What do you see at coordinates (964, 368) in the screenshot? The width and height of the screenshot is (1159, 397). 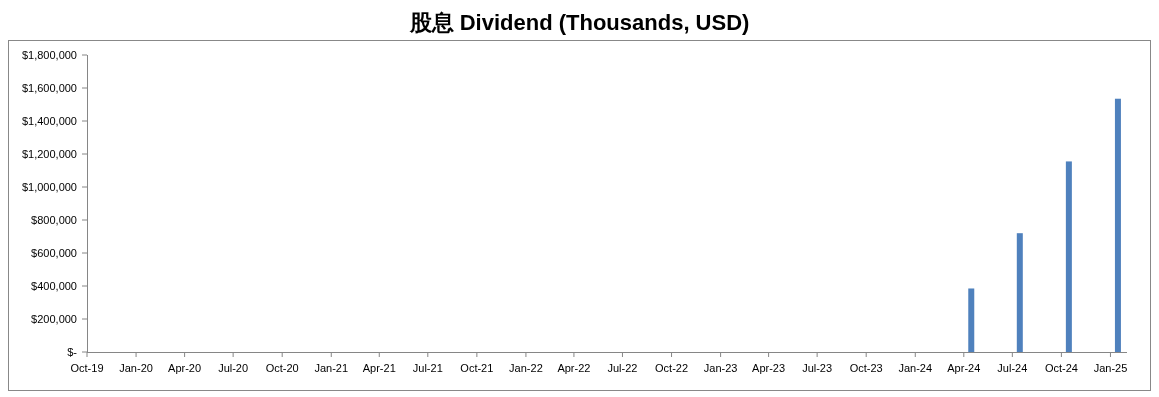 I see `x-tick-label: Apr-24` at bounding box center [964, 368].